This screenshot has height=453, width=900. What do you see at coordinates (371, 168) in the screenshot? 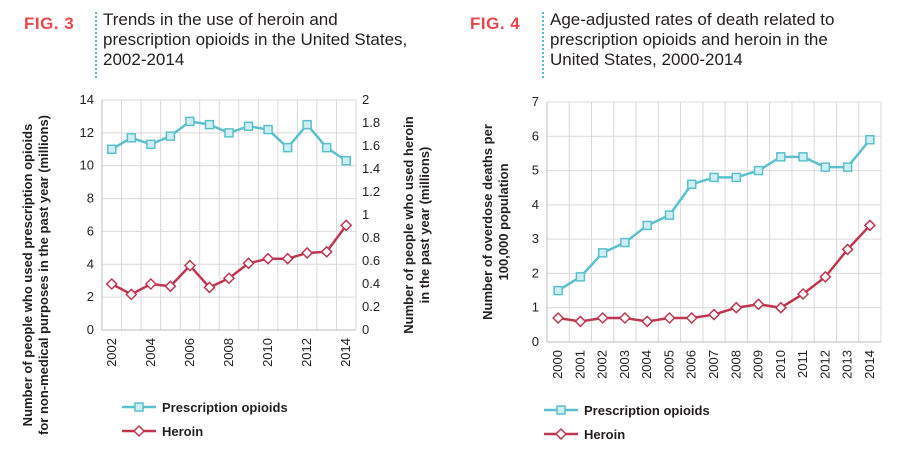
I see `y2-tick-label: 1.4` at bounding box center [371, 168].